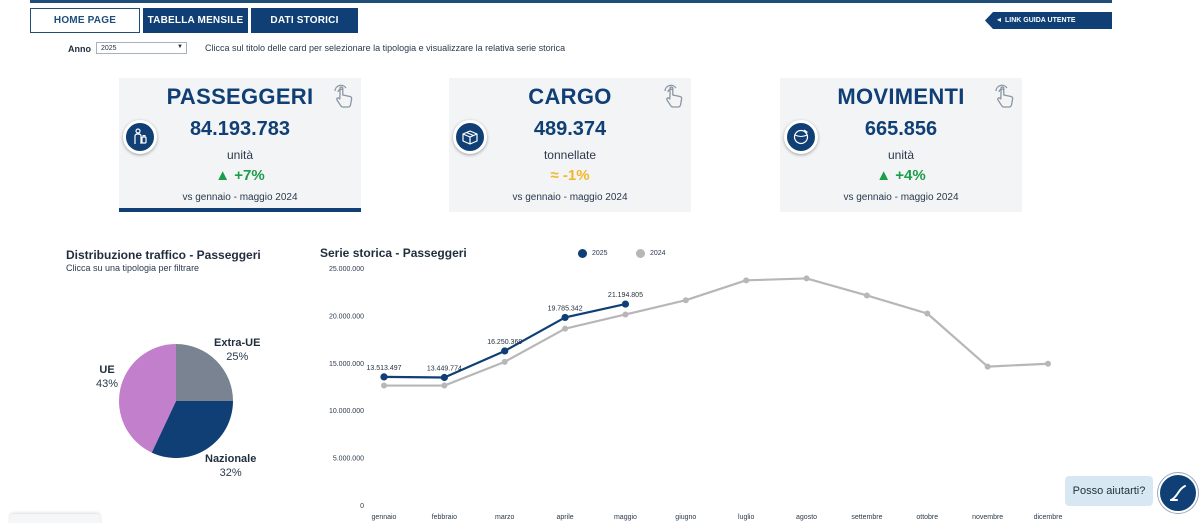  I want to click on chat-assistant-button, so click(1178, 493).